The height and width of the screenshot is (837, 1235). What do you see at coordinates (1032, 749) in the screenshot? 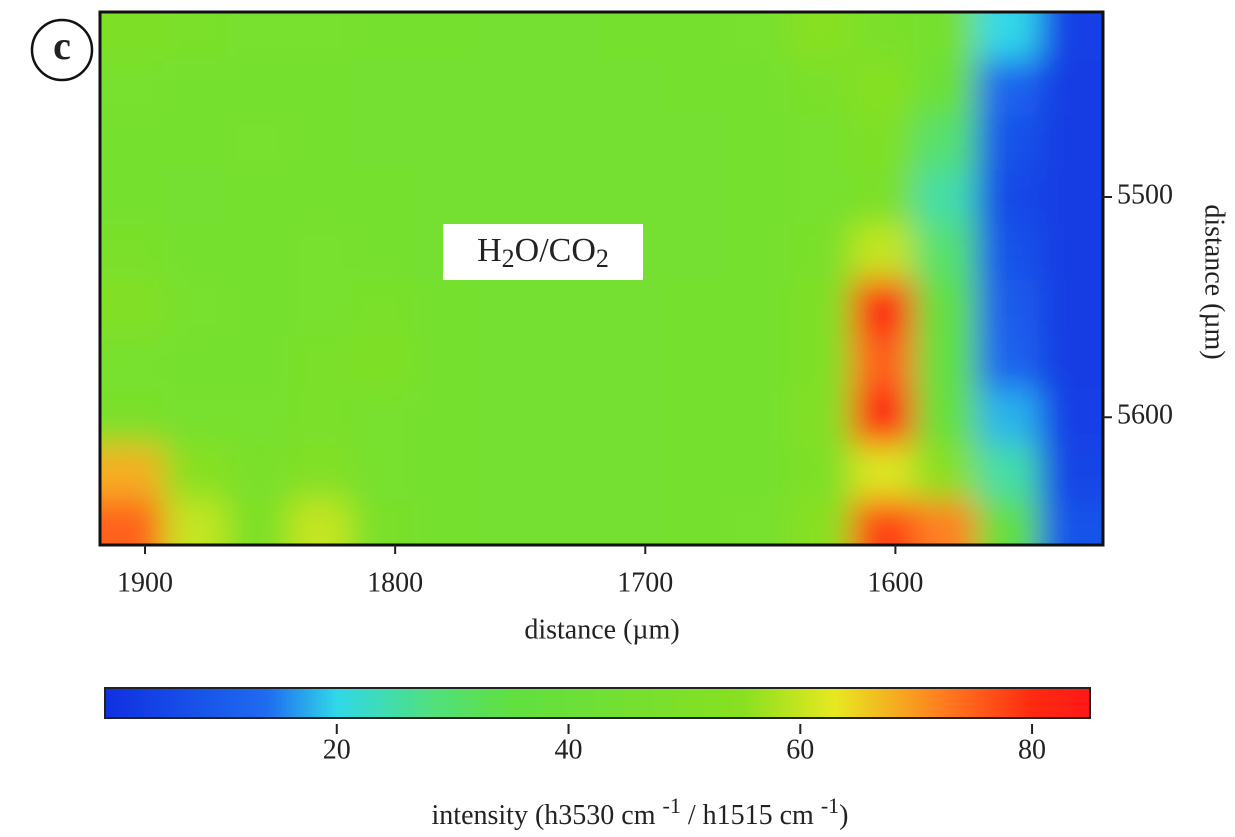
I see `colorbar-tick-label: 80` at bounding box center [1032, 749].